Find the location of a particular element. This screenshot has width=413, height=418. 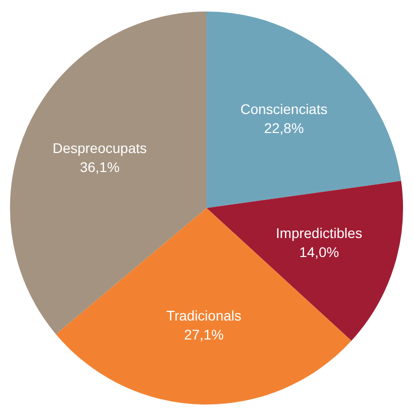

data-label: 22,8% is located at coordinates (284, 128).